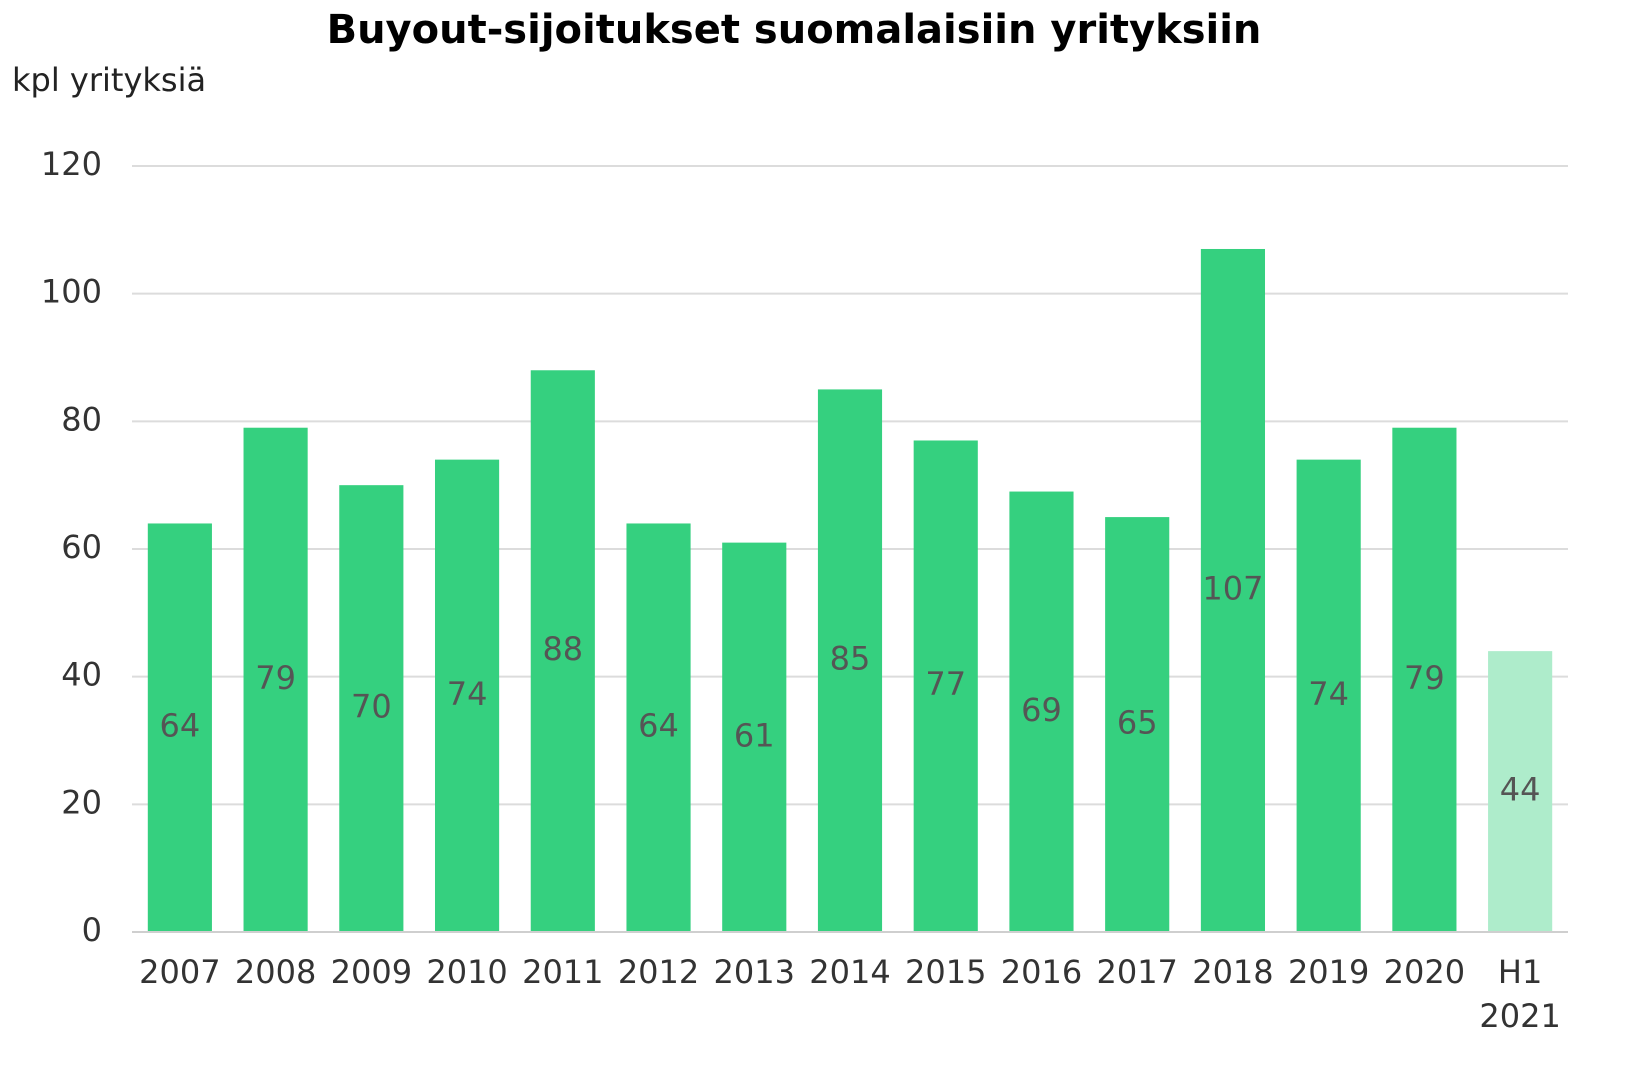 This screenshot has height=1073, width=1628. Describe the element at coordinates (658, 972) in the screenshot. I see `x-tick-label: 2012` at that location.